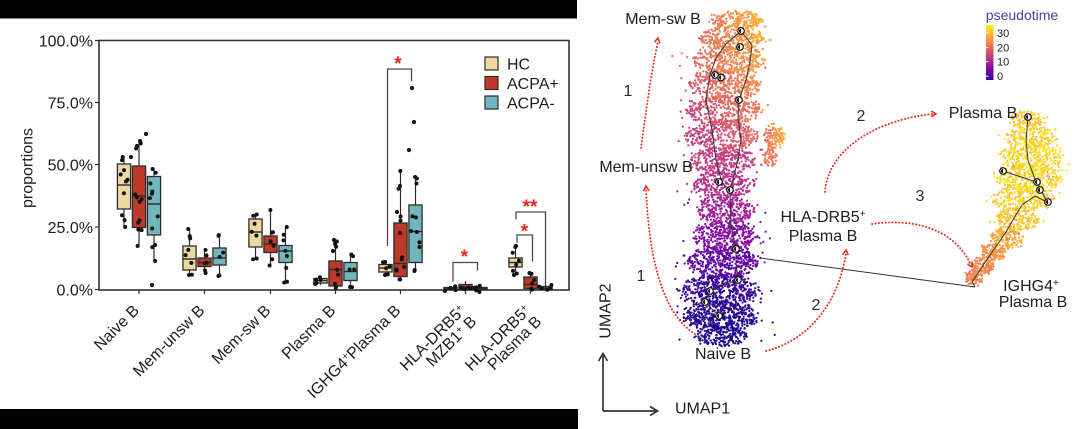 This screenshot has width=1080, height=429. Describe the element at coordinates (70, 165) in the screenshot. I see `svg-text: 50.0%` at that location.